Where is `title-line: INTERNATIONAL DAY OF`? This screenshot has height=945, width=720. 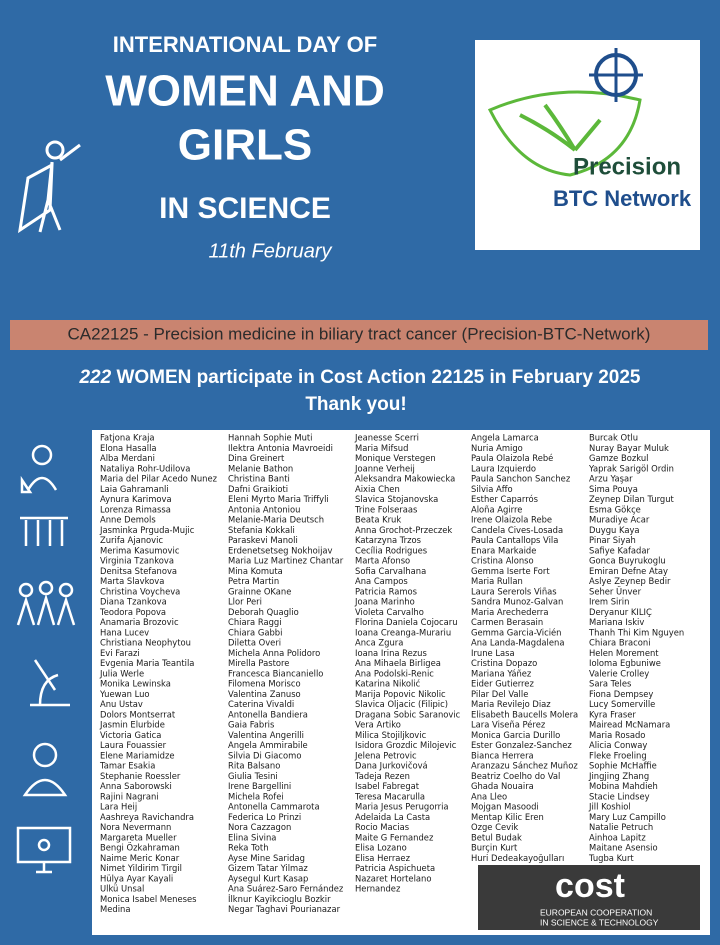
title-line: INTERNATIONAL DAY OF is located at coordinates (245, 44).